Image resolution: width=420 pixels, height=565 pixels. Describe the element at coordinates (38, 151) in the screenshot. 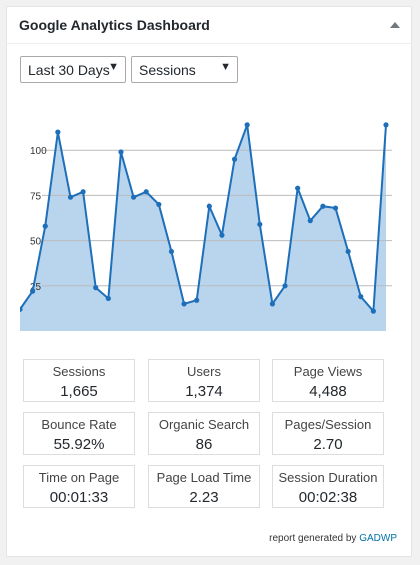

I see `y-tick-label: 100` at that location.